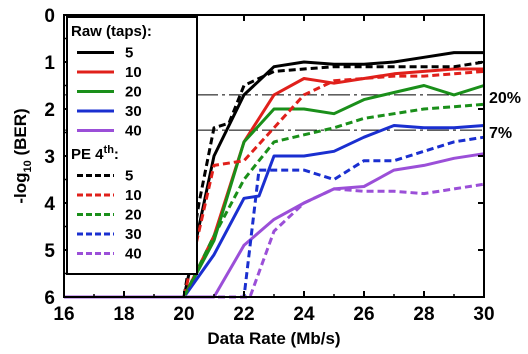 The image size is (528, 354). I want to click on x-tick-label: 26, so click(363, 314).